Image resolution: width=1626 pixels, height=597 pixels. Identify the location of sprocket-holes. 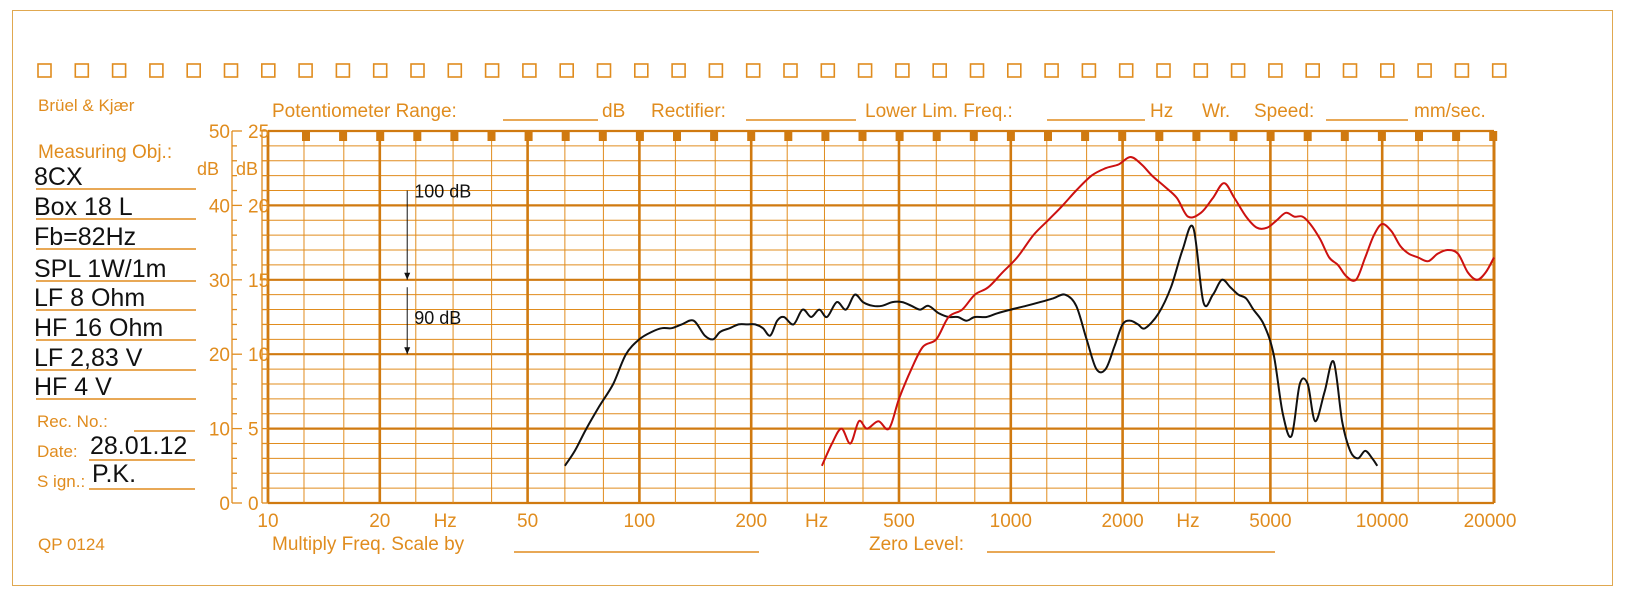
(772, 70).